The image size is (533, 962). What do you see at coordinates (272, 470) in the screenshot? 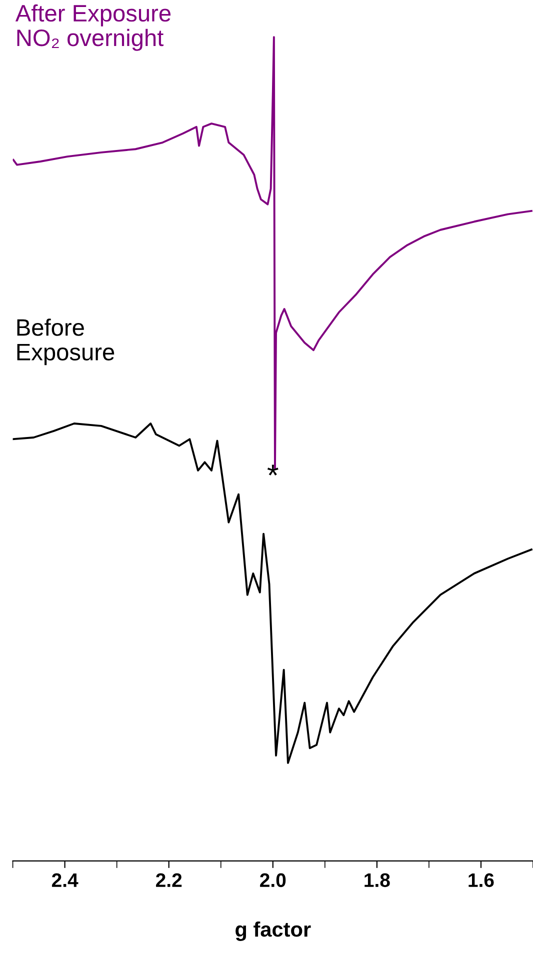
I see `annotation: *` at bounding box center [272, 470].